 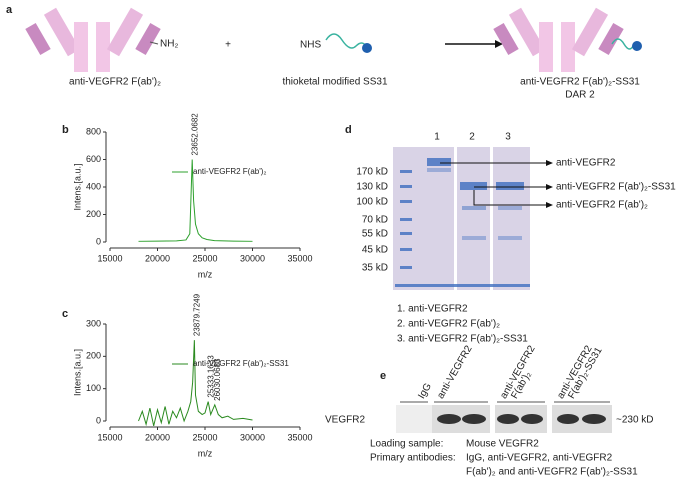 What do you see at coordinates (375, 220) in the screenshot?
I see `marker-label: 70 kD` at bounding box center [375, 220].